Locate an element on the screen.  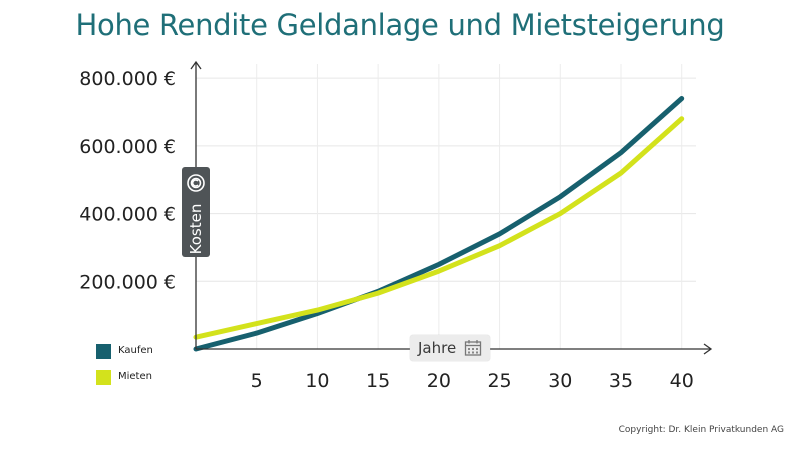
y-tick-labels: 200.000 € 400.000 € 600.000 € 800.000 € is located at coordinates (127, 180).